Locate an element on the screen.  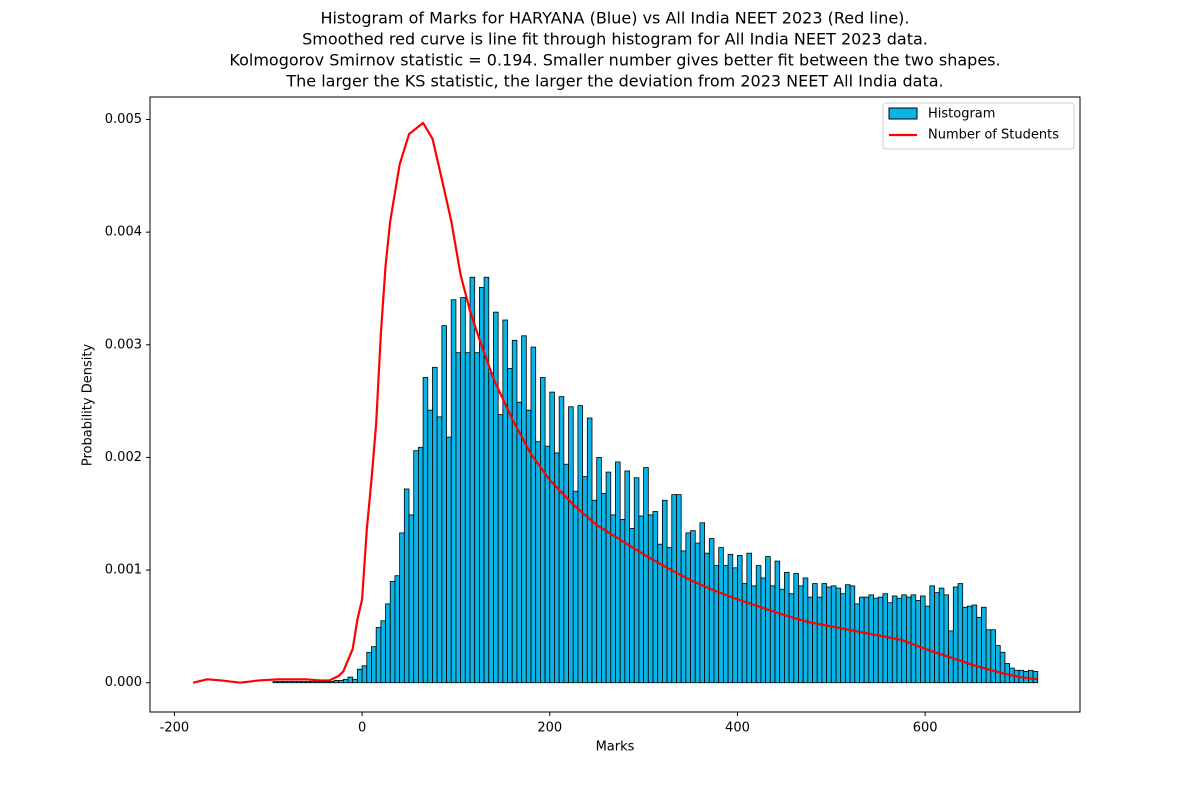
x-tick-label: 200 is located at coordinates (549, 728).